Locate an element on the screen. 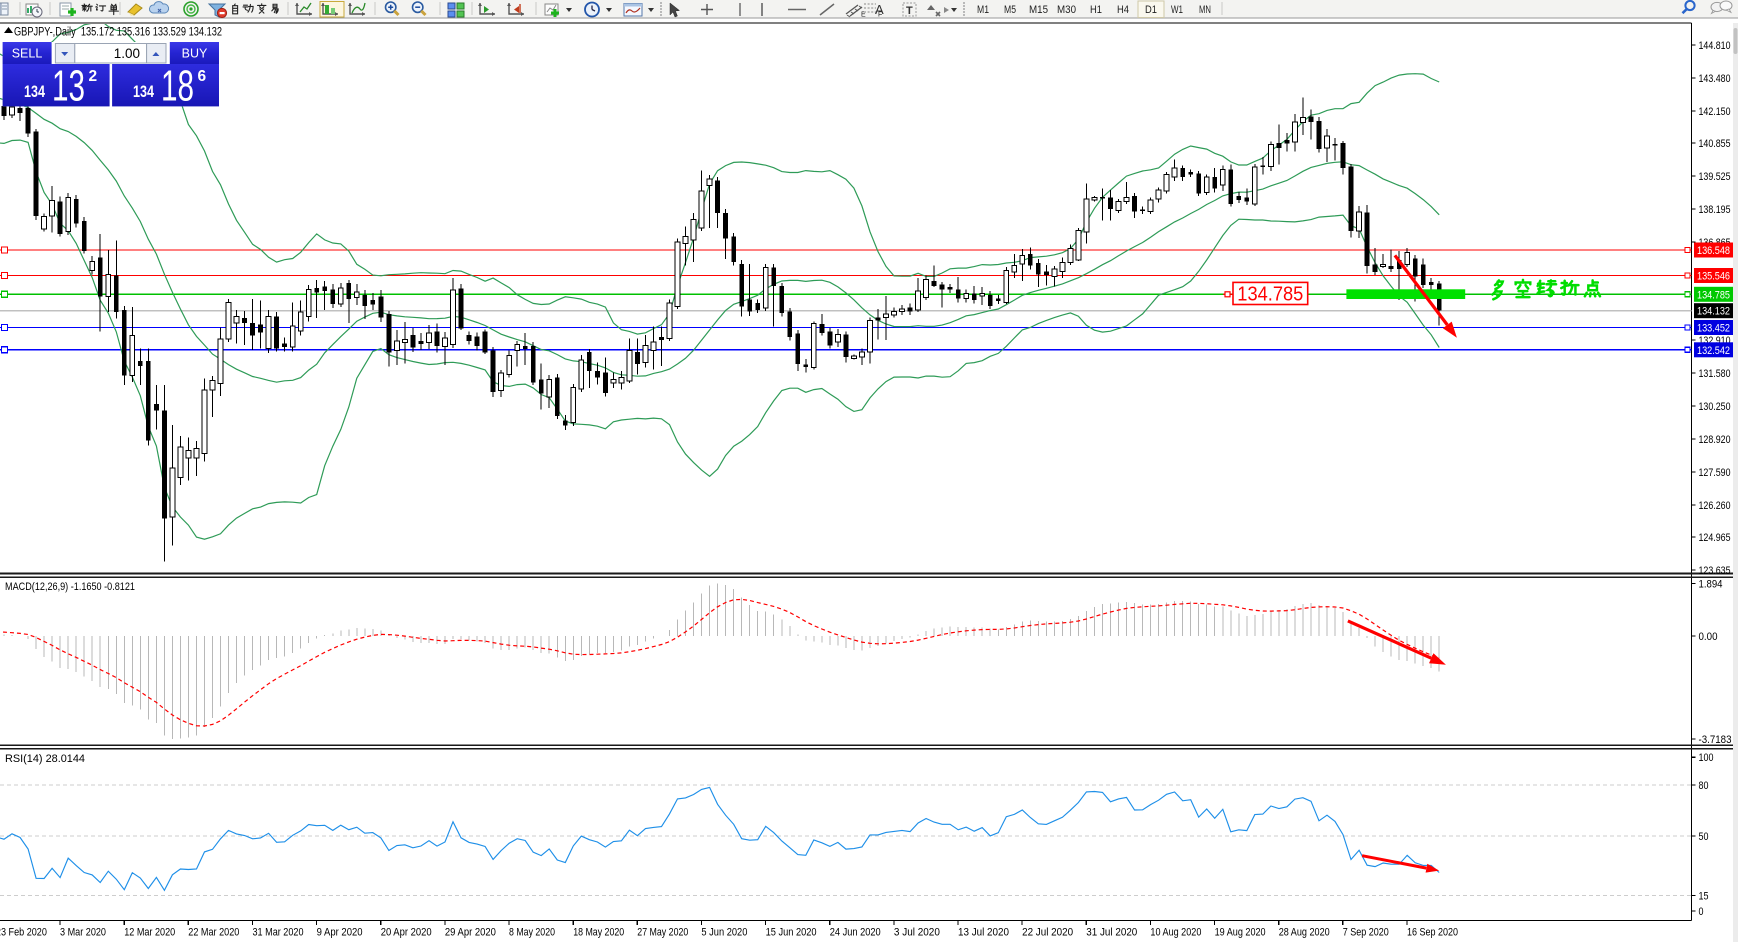 The height and width of the screenshot is (942, 1738). svg-text: 9 Apr 2020 is located at coordinates (340, 933).